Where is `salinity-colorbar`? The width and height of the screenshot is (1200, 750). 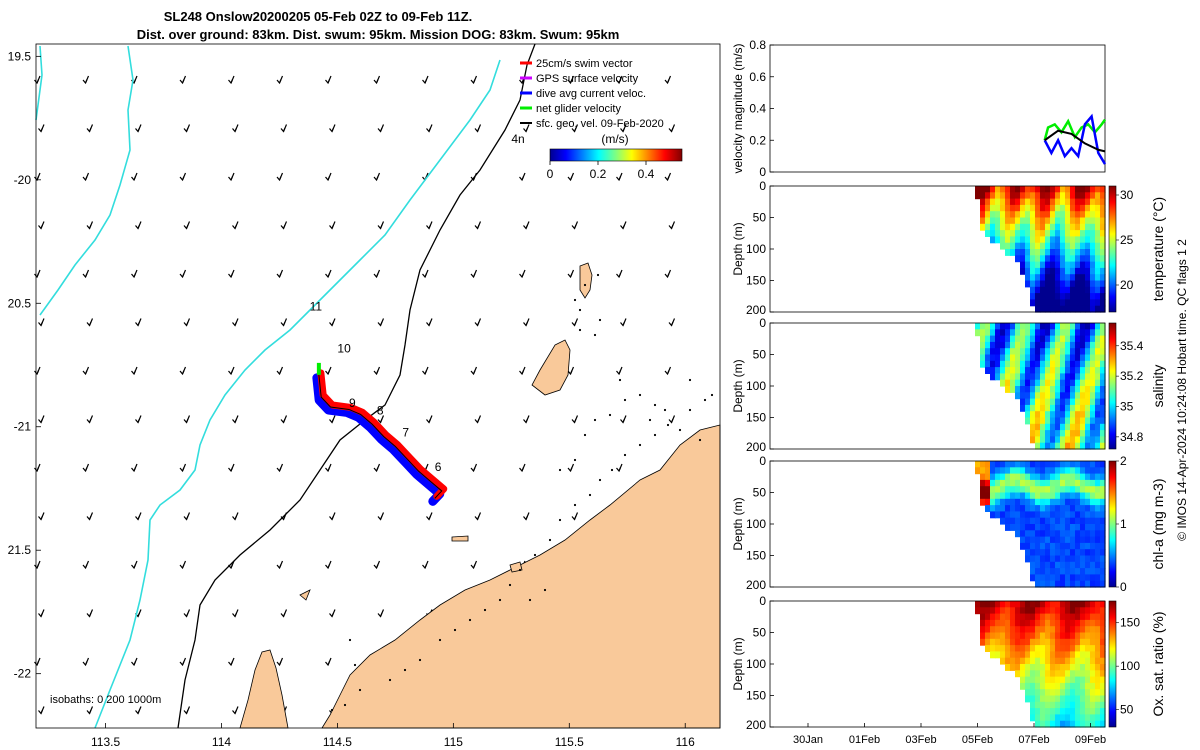
salinity-colorbar is located at coordinates (1112, 386).